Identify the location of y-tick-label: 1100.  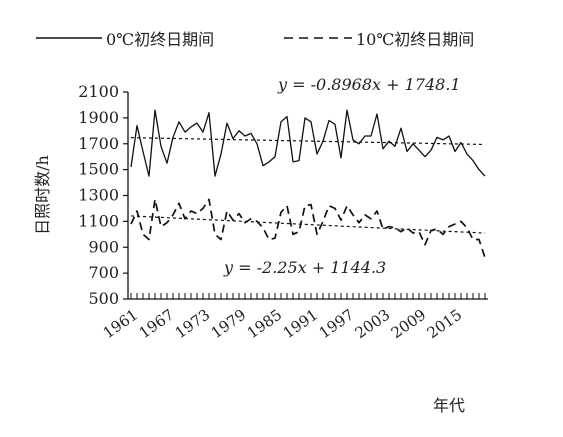
(98, 220).